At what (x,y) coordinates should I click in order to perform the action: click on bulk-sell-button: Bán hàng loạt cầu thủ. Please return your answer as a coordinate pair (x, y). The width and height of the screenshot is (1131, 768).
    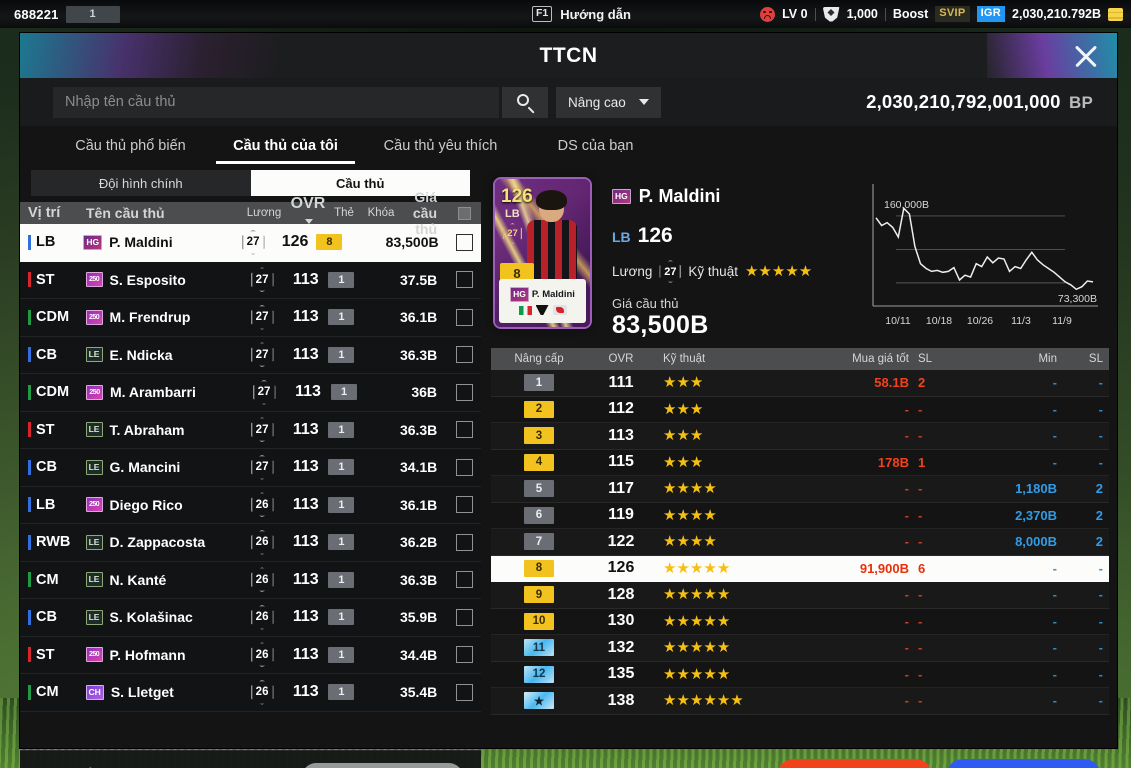
    Looking at the image, I should click on (382, 765).